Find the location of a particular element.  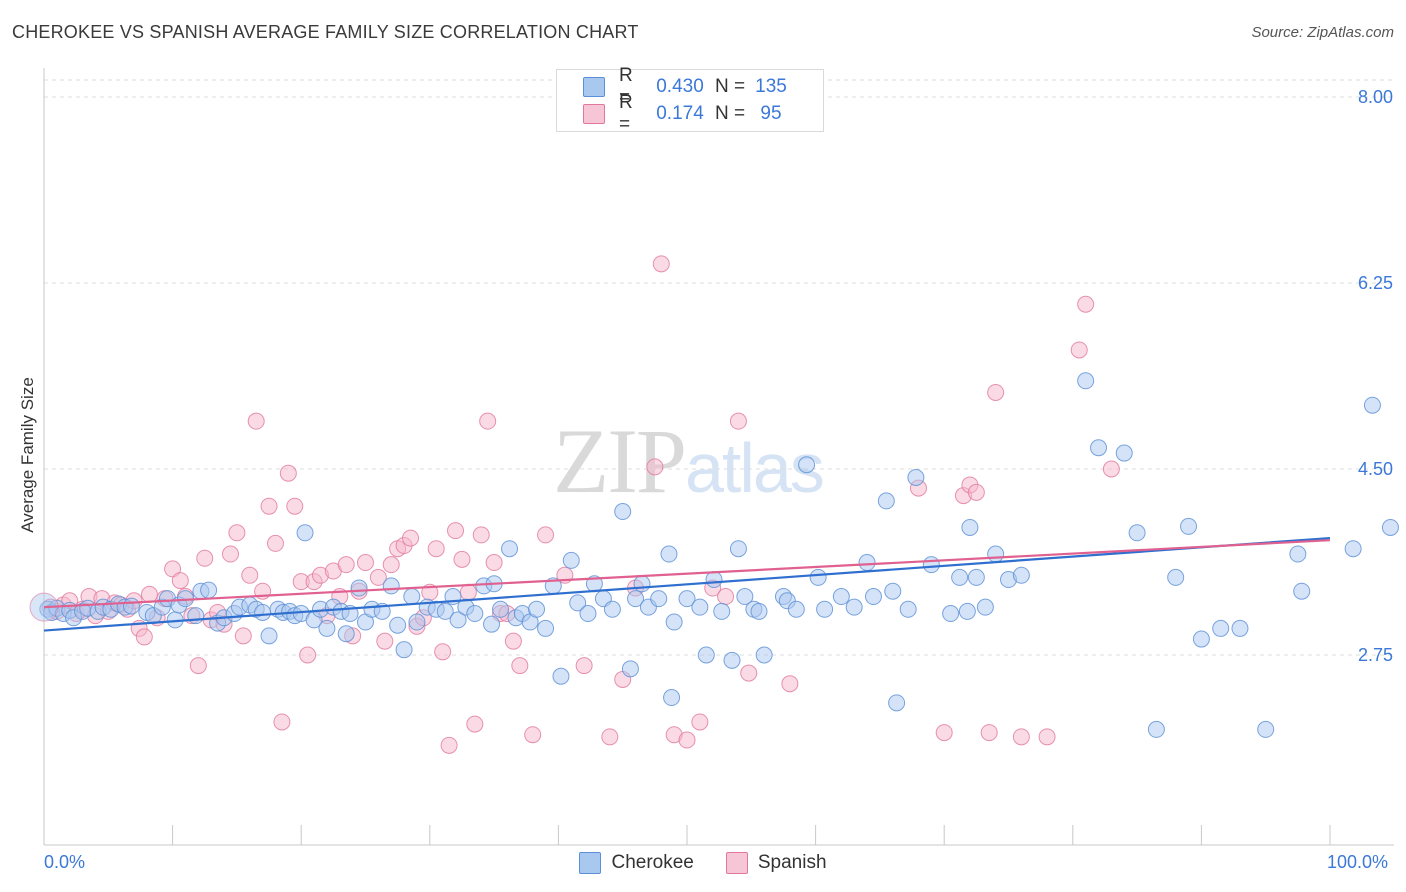

y-tick-label: 8.00 is located at coordinates (1375, 97).